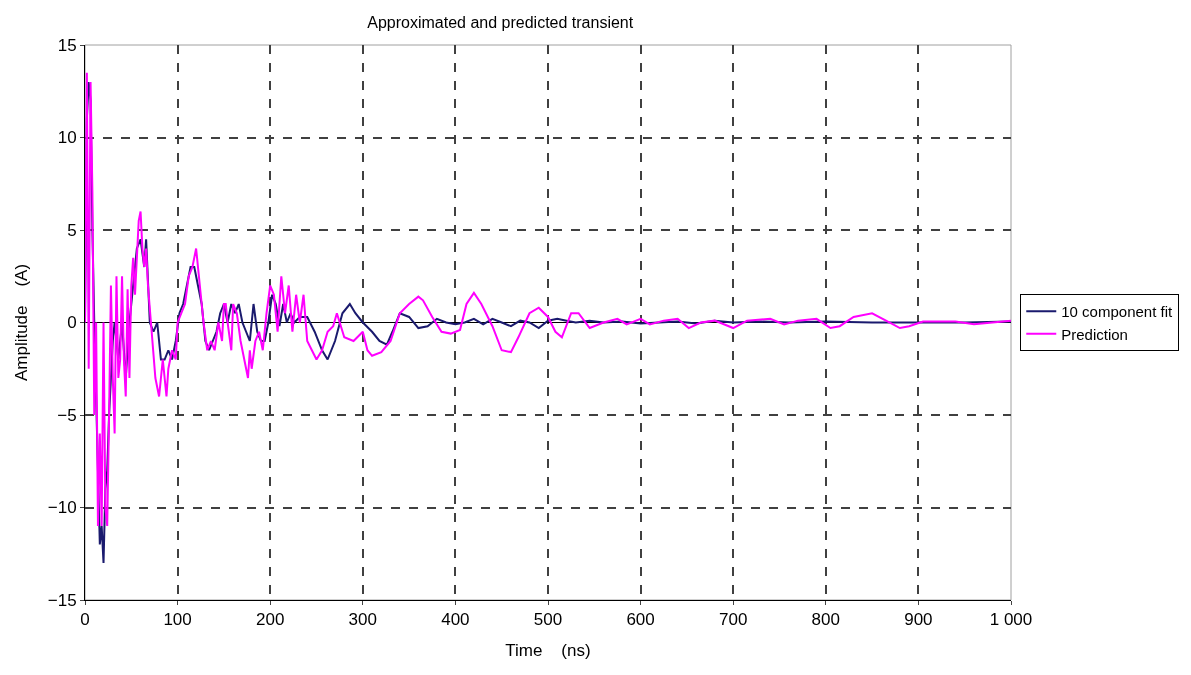  Describe the element at coordinates (62, 600) in the screenshot. I see `y-tick-label: −15` at that location.